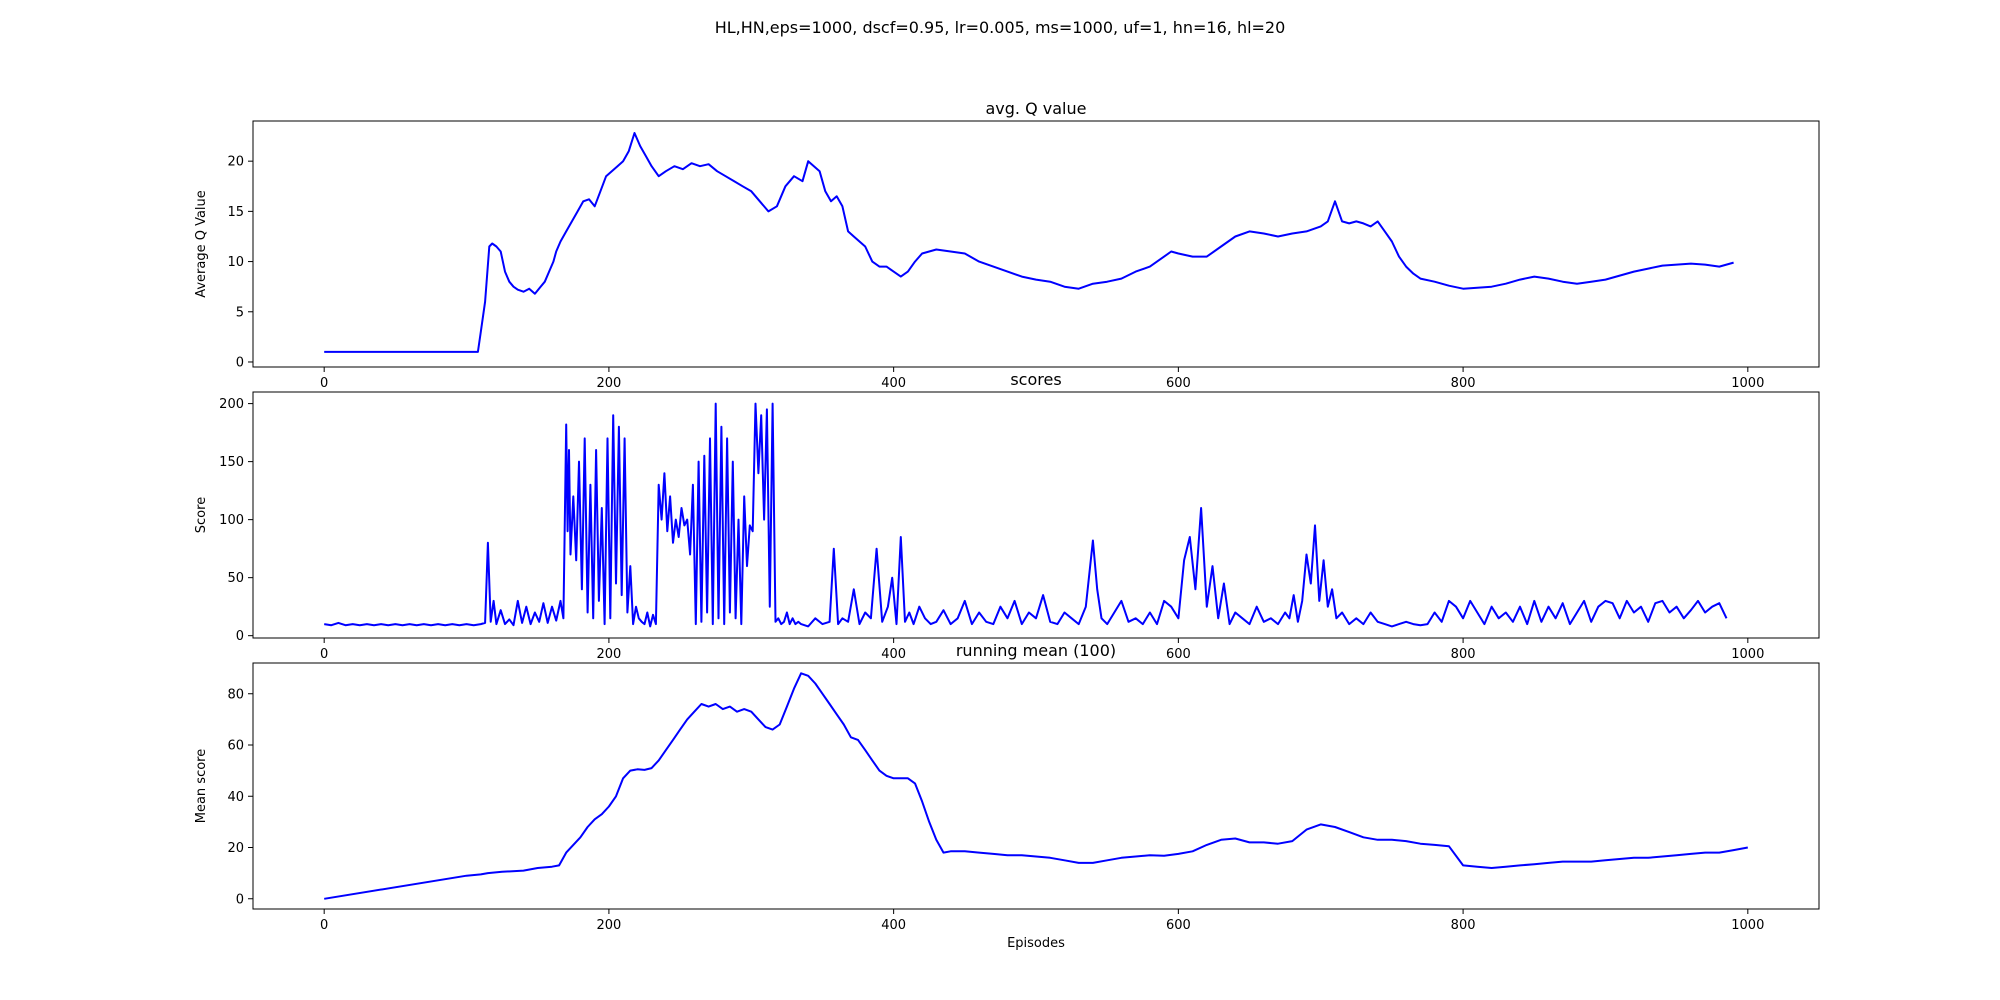 Image resolution: width=2000 pixels, height=1000 pixels. What do you see at coordinates (893, 383) in the screenshot?
I see `avg-q-value-xtick-label: 400` at bounding box center [893, 383].